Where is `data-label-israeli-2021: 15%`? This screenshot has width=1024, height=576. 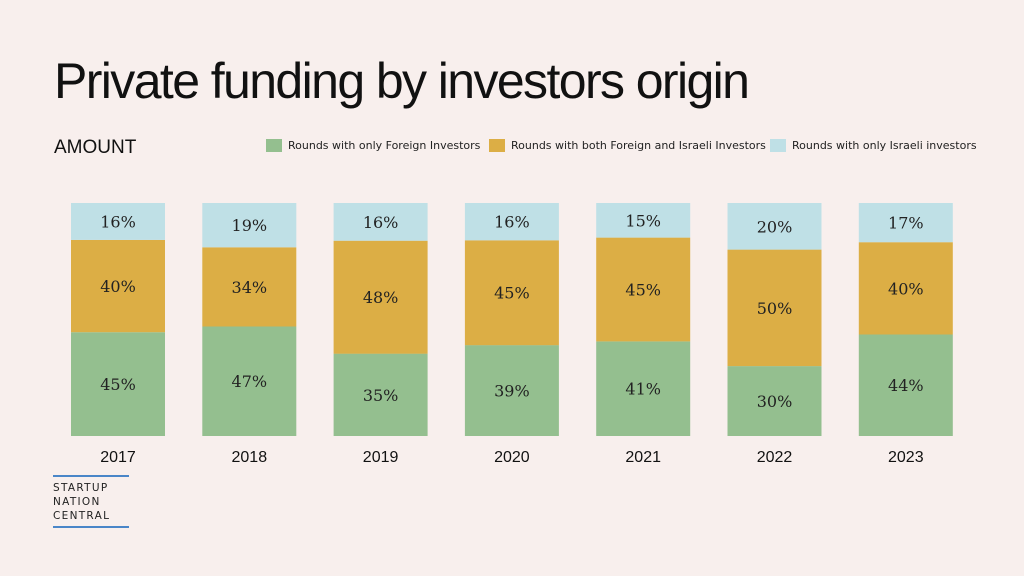
data-label-israeli-2021: 15% is located at coordinates (643, 220).